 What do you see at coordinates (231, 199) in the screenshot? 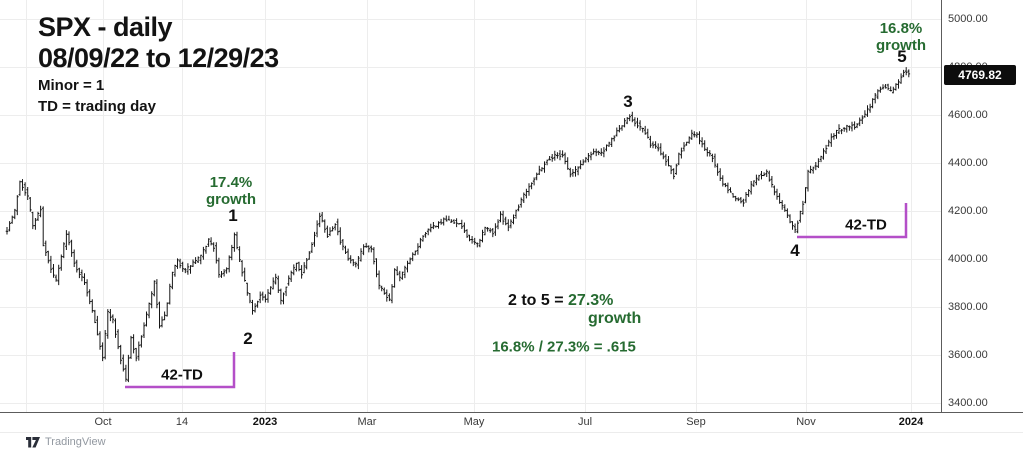
I see `growth-note-wave1-word: growth` at bounding box center [231, 199].